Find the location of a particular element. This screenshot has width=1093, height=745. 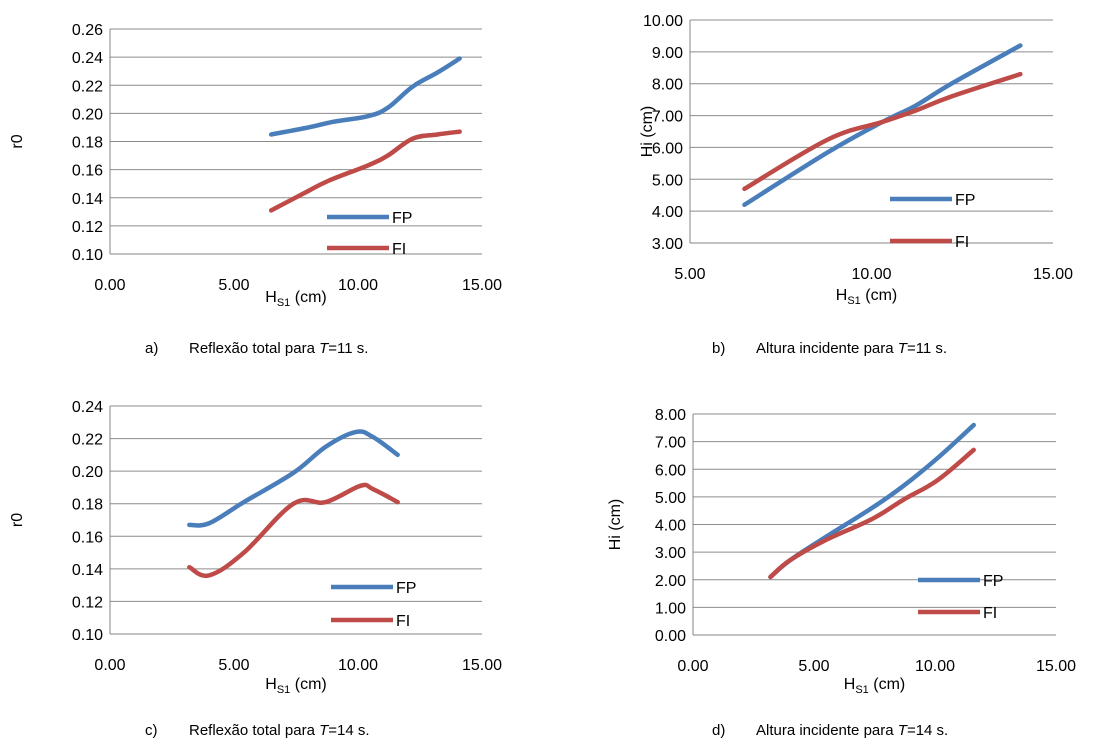

caption-a-letter: a) is located at coordinates (152, 348).